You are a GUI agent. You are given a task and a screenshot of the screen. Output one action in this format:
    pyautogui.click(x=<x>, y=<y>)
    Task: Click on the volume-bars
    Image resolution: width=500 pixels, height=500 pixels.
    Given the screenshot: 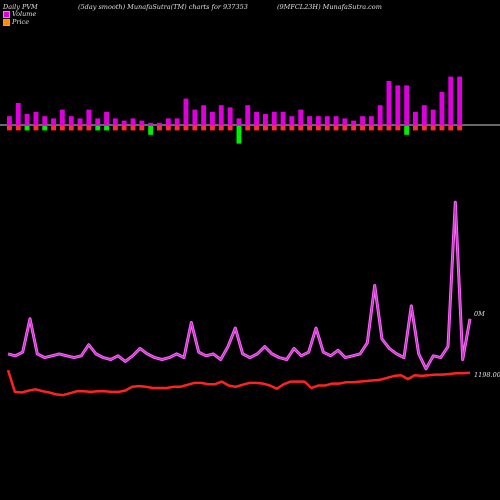 What is the action you would take?
    pyautogui.click(x=235, y=110)
    